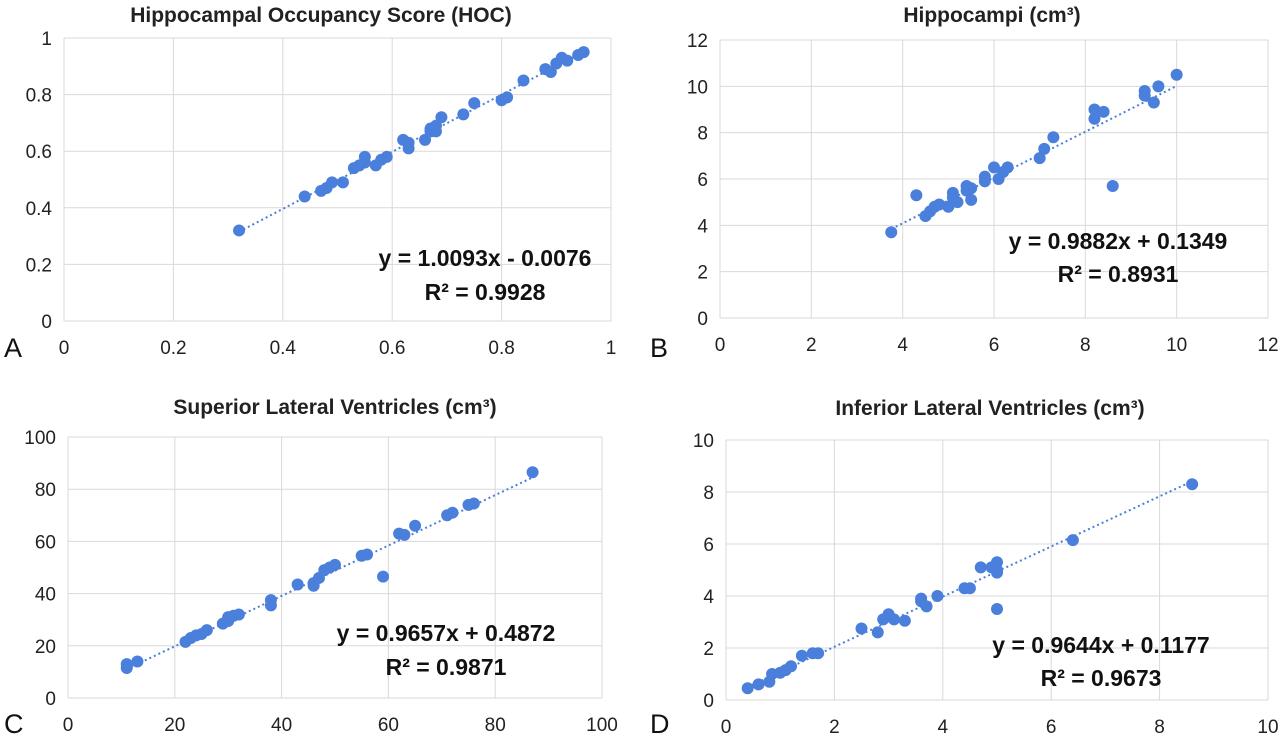 This screenshot has width=1280, height=737. Describe the element at coordinates (708, 597) in the screenshot. I see `y-tick-label: 4` at that location.